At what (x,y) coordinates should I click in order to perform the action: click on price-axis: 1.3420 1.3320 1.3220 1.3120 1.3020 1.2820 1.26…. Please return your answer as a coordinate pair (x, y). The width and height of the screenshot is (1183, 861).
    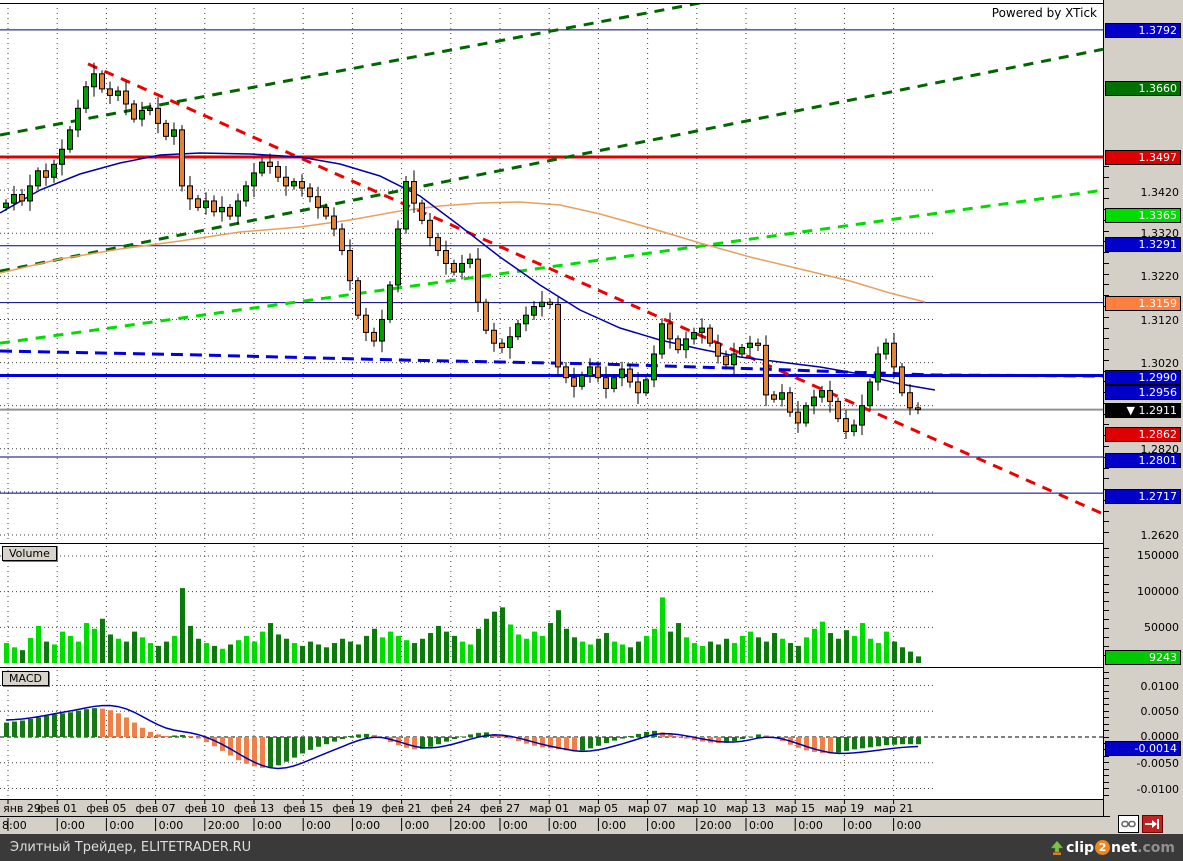
    Looking at the image, I should click on (1143, 406).